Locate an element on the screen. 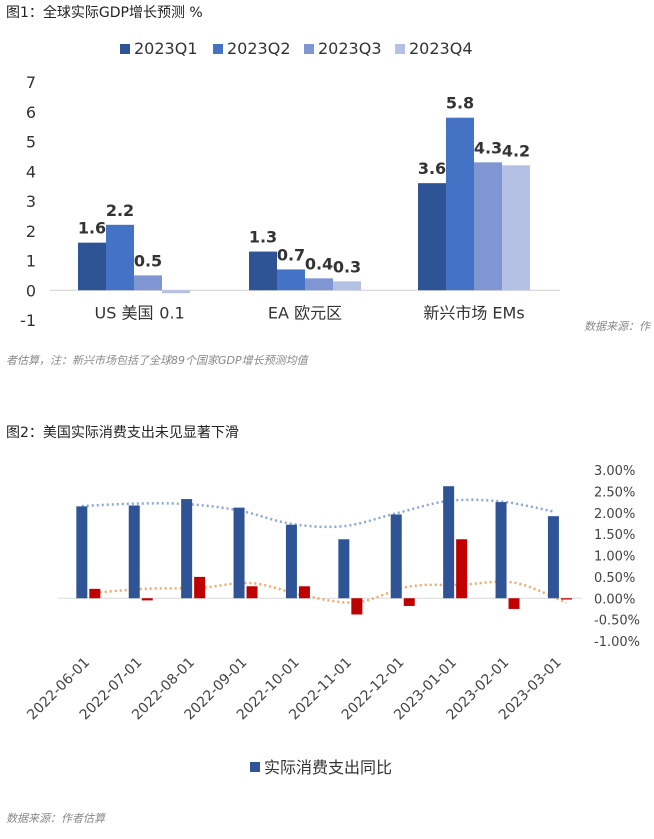 The image size is (654, 839). chart2-y-tick: 0.50% is located at coordinates (614, 578).